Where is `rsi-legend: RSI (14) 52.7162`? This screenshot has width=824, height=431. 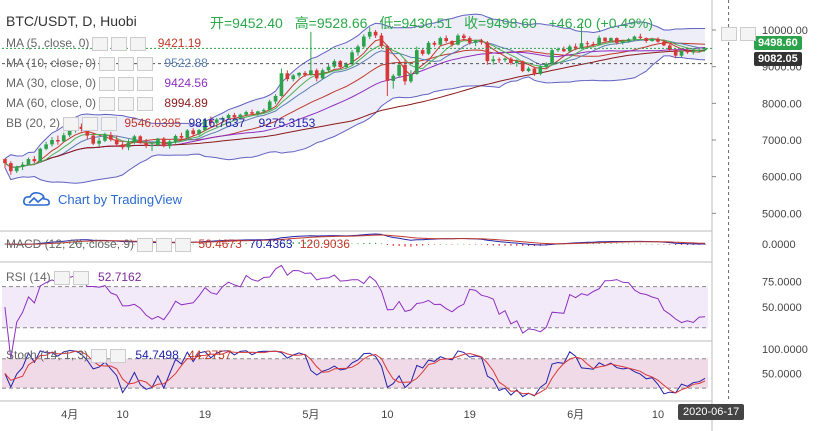
rsi-legend: RSI (14) 52.7162 is located at coordinates (74, 277).